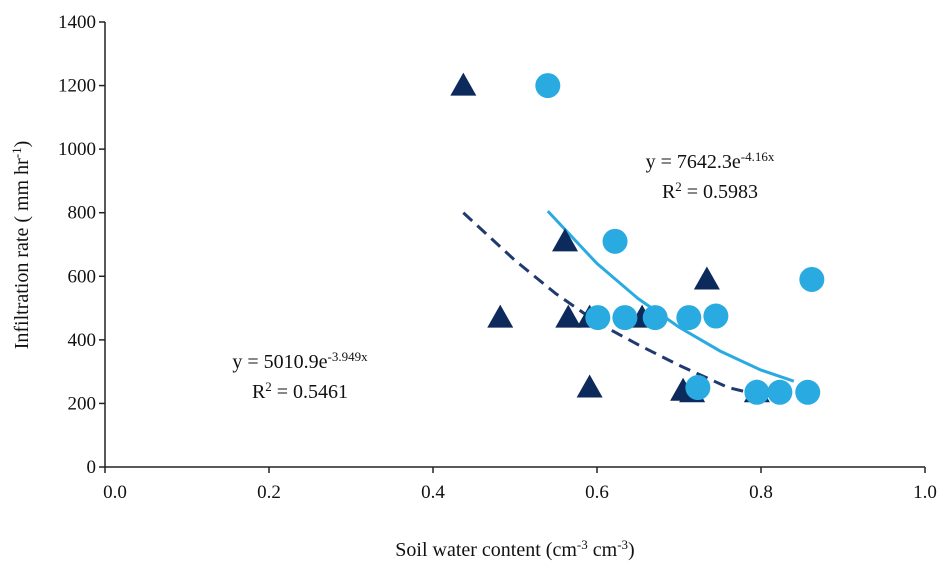  What do you see at coordinates (925, 492) in the screenshot?
I see `x-tick-label: 1.0` at bounding box center [925, 492].